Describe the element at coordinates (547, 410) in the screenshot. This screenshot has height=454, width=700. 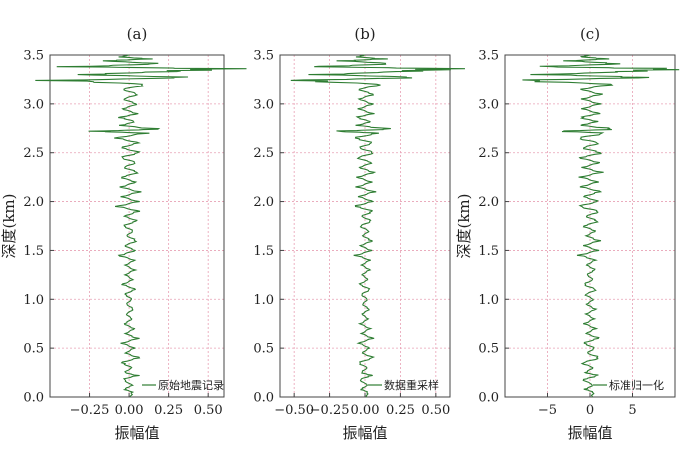
I see `x-tick-label: −5` at that location.